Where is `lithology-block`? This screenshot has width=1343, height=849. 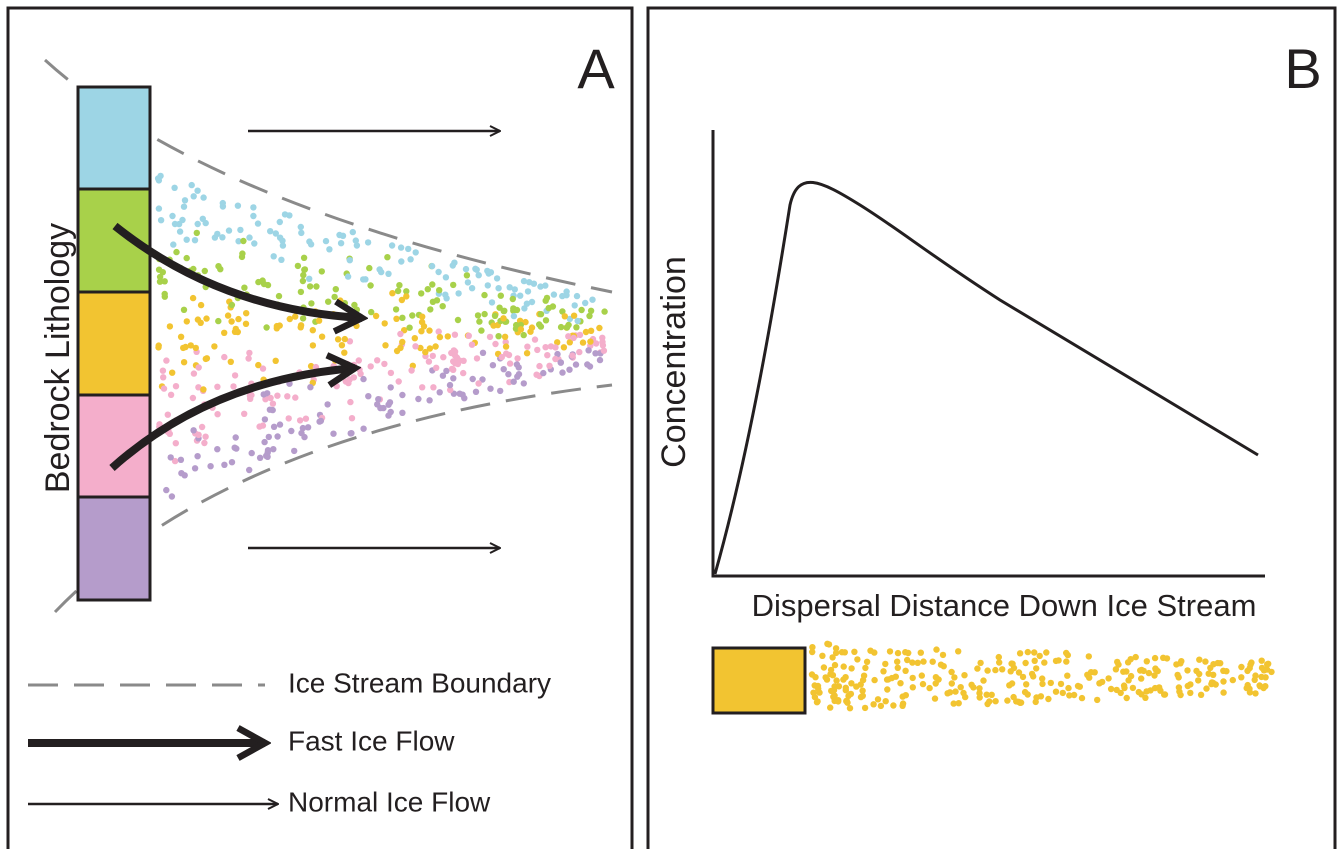 lithology-block is located at coordinates (114, 240).